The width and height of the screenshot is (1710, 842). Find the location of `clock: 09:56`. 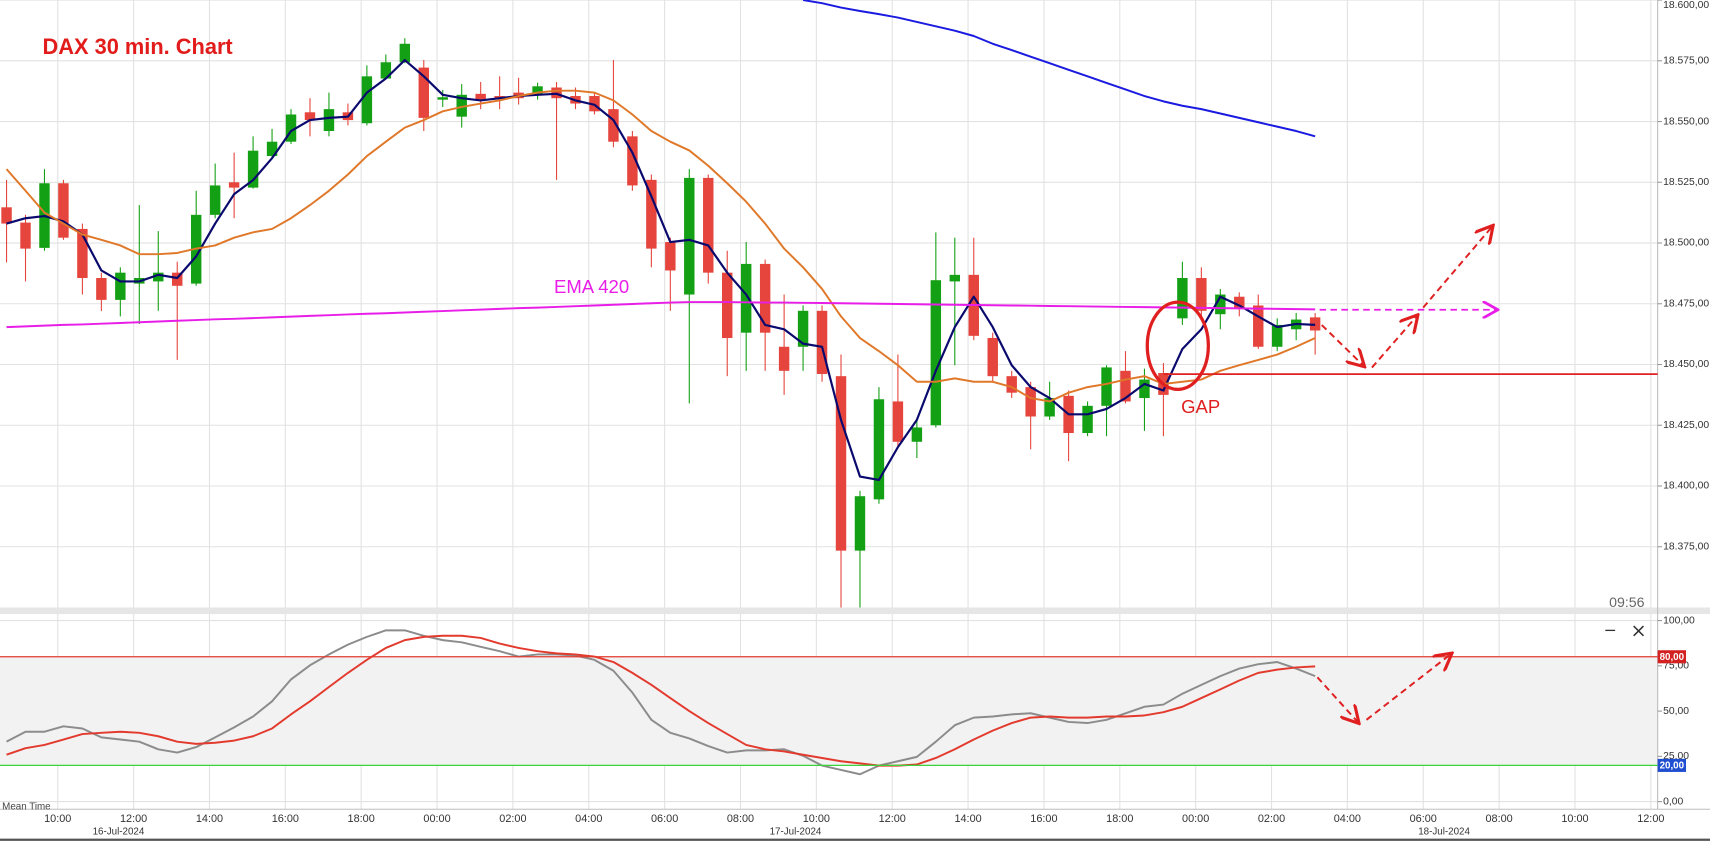

clock: 09:56 is located at coordinates (1627, 603).